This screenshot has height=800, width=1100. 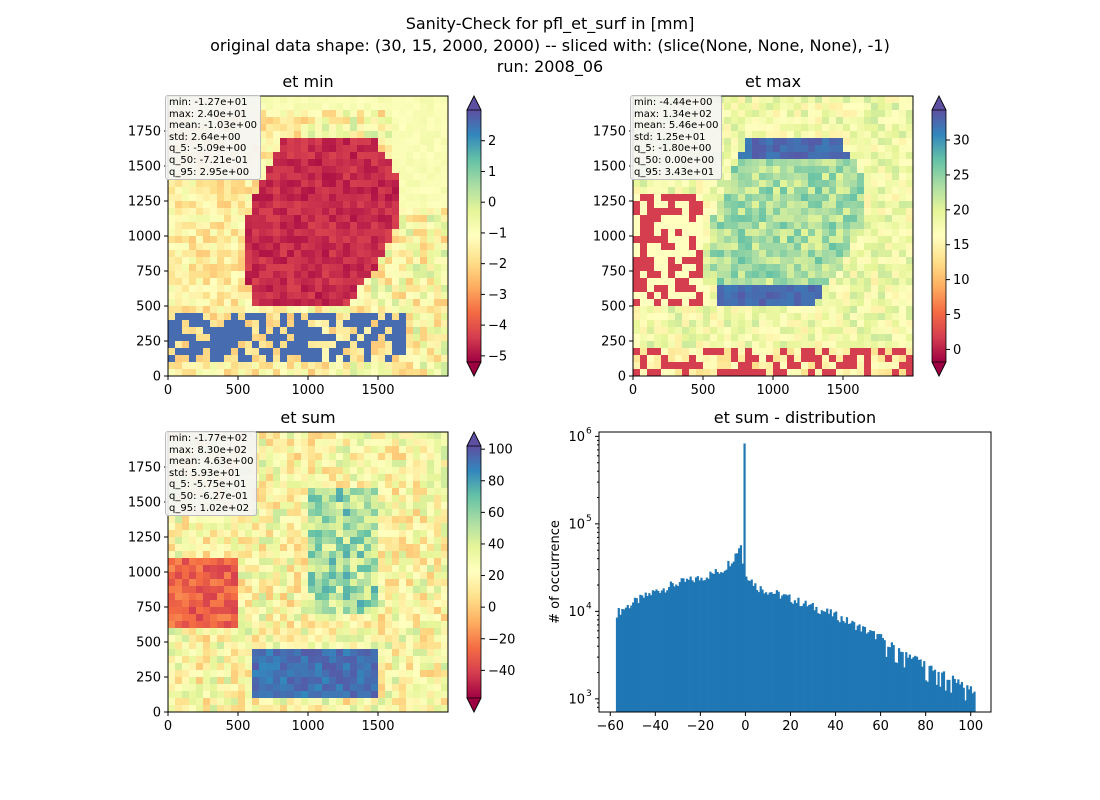 I want to click on y-tick-label: 1500, so click(x=609, y=167).